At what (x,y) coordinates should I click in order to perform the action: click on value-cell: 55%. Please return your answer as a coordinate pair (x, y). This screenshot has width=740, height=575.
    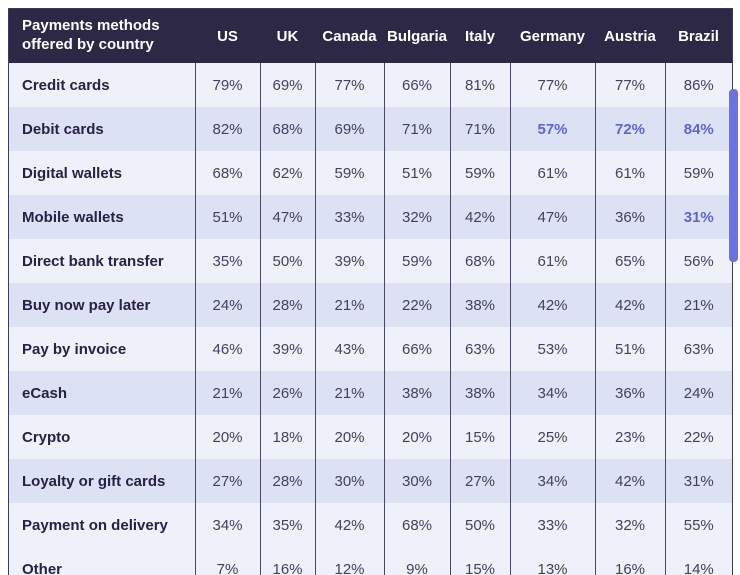
    Looking at the image, I should click on (698, 525).